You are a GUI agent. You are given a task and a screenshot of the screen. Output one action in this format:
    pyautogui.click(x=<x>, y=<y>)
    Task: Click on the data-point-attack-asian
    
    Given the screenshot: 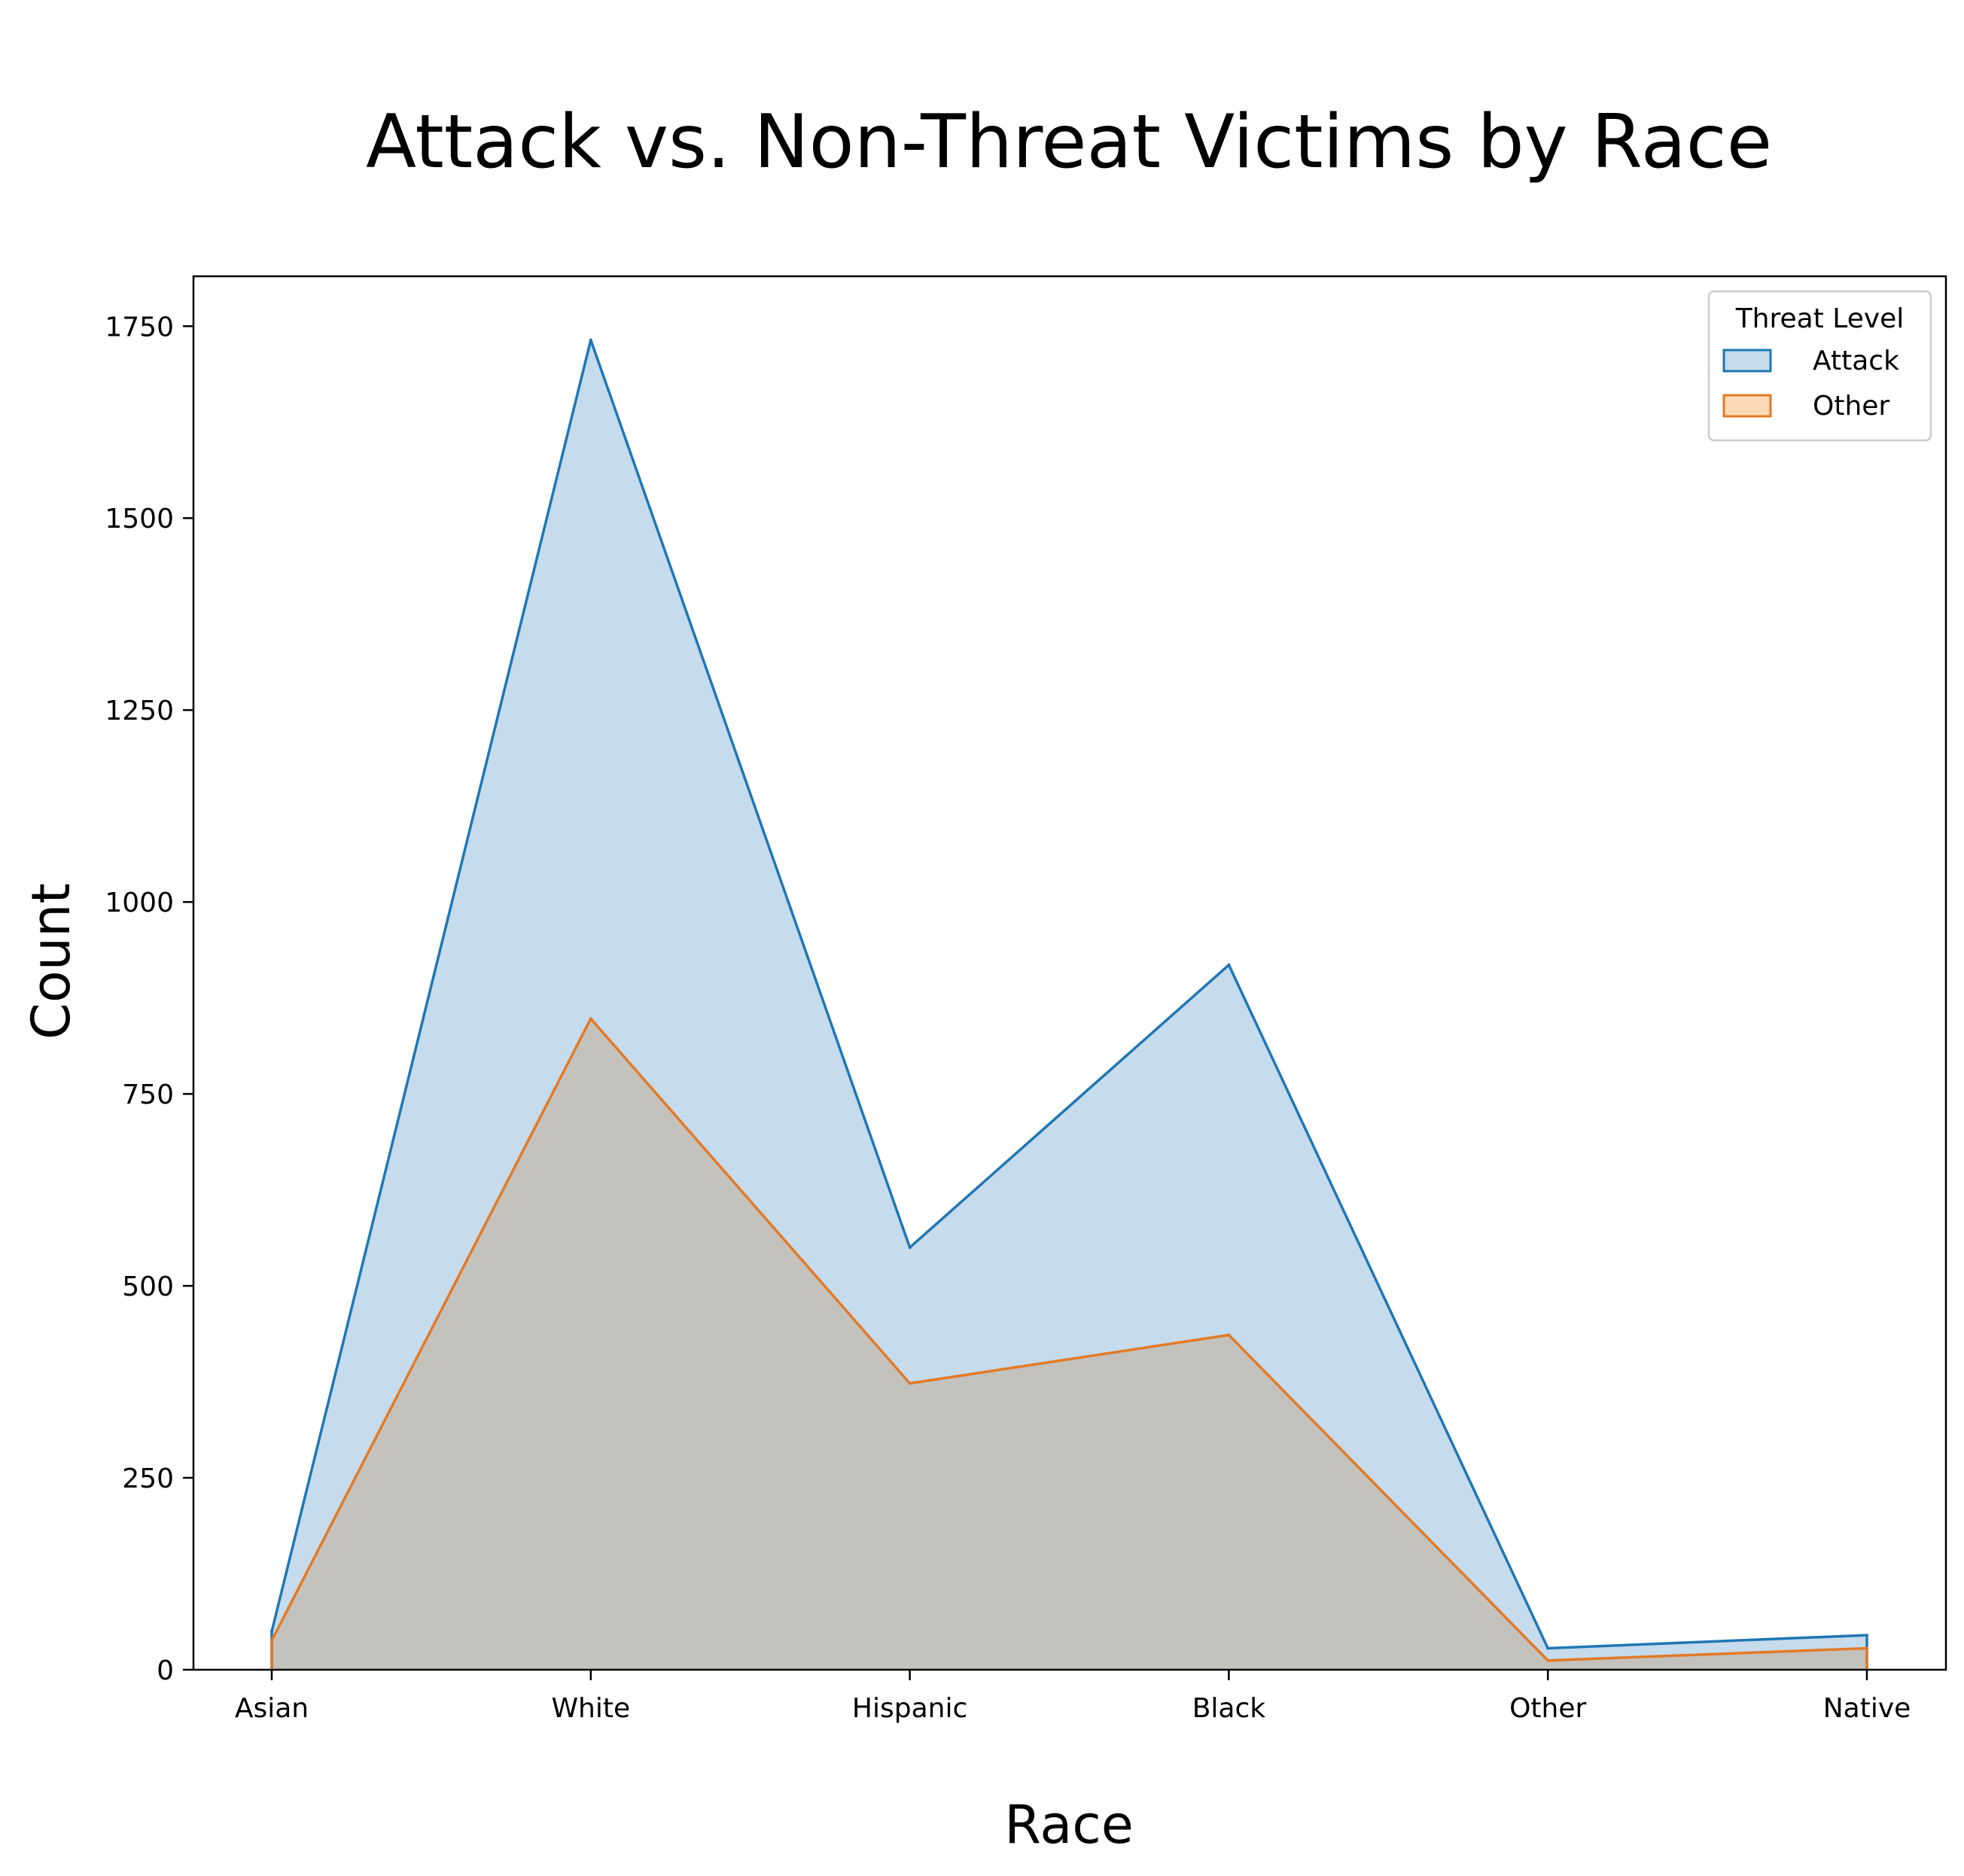 What is the action you would take?
    pyautogui.click(x=271, y=1632)
    